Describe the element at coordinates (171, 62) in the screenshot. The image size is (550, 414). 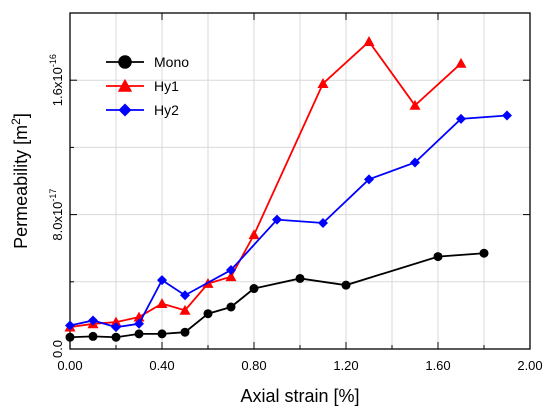
I see `legend-label-mono: Mono` at that location.